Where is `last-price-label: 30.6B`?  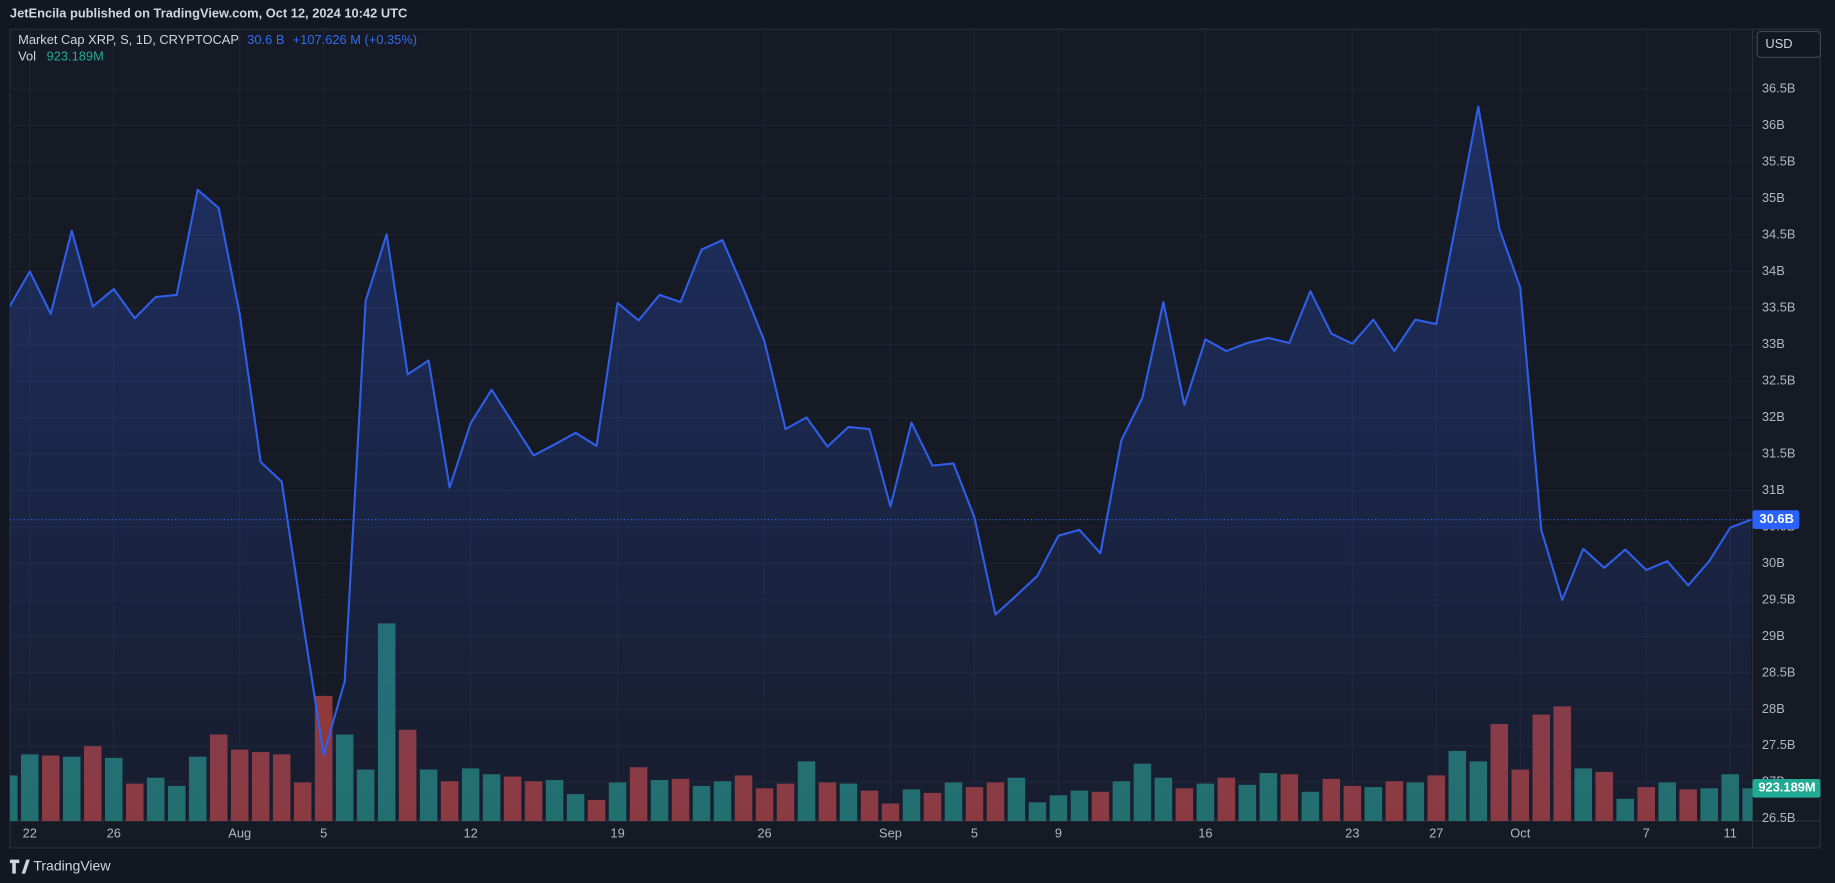 last-price-label: 30.6B is located at coordinates (1777, 518).